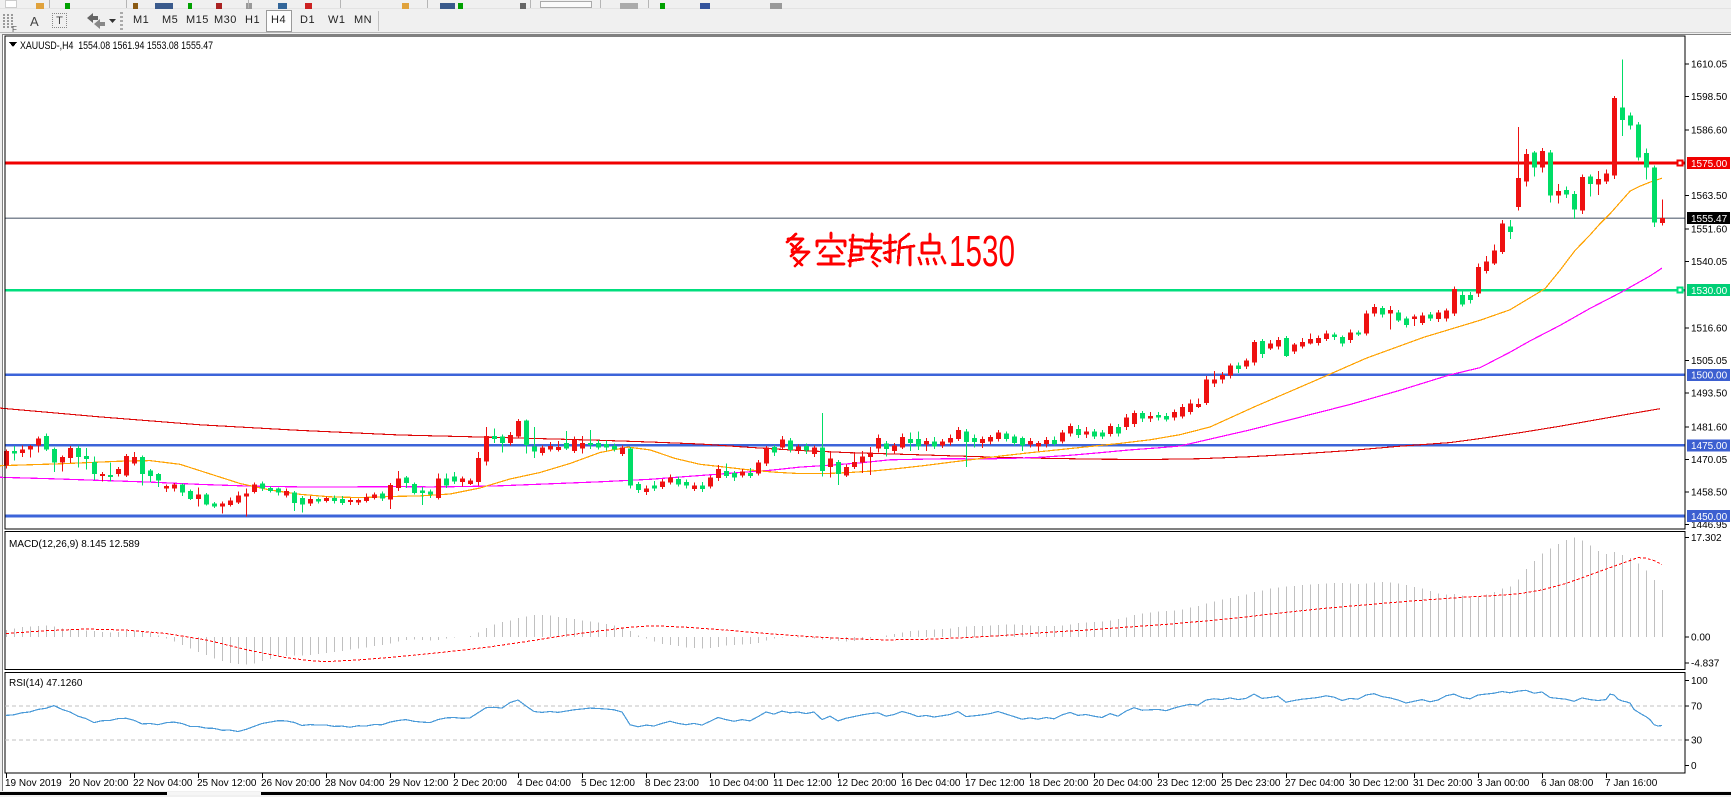 The height and width of the screenshot is (797, 1731). What do you see at coordinates (608, 783) in the screenshot?
I see `svg-text: 5 Dec 12:00` at bounding box center [608, 783].